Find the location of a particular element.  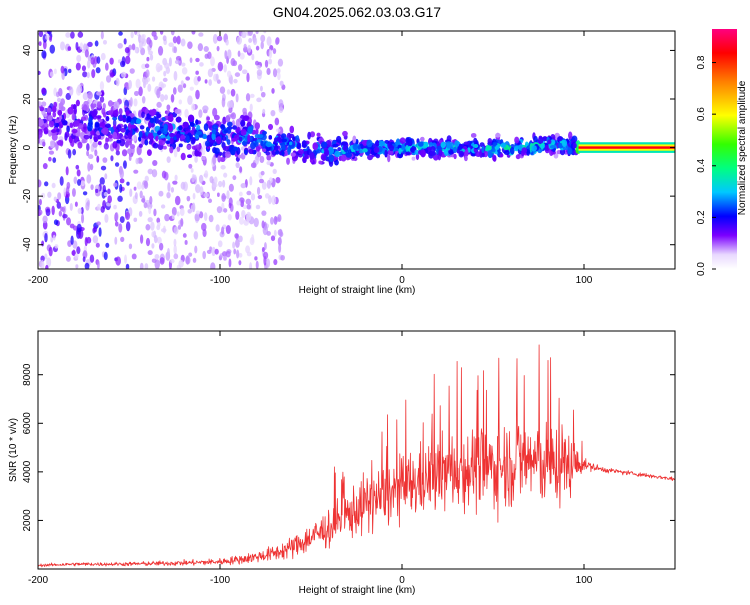

x-tick-label: -200 is located at coordinates (38, 280).